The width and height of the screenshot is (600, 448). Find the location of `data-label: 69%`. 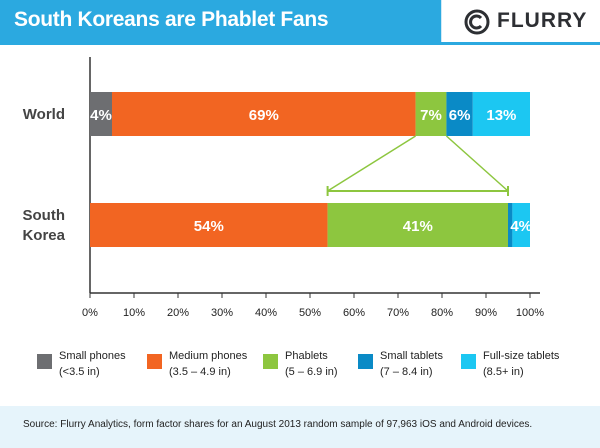

data-label: 69% is located at coordinates (264, 115).